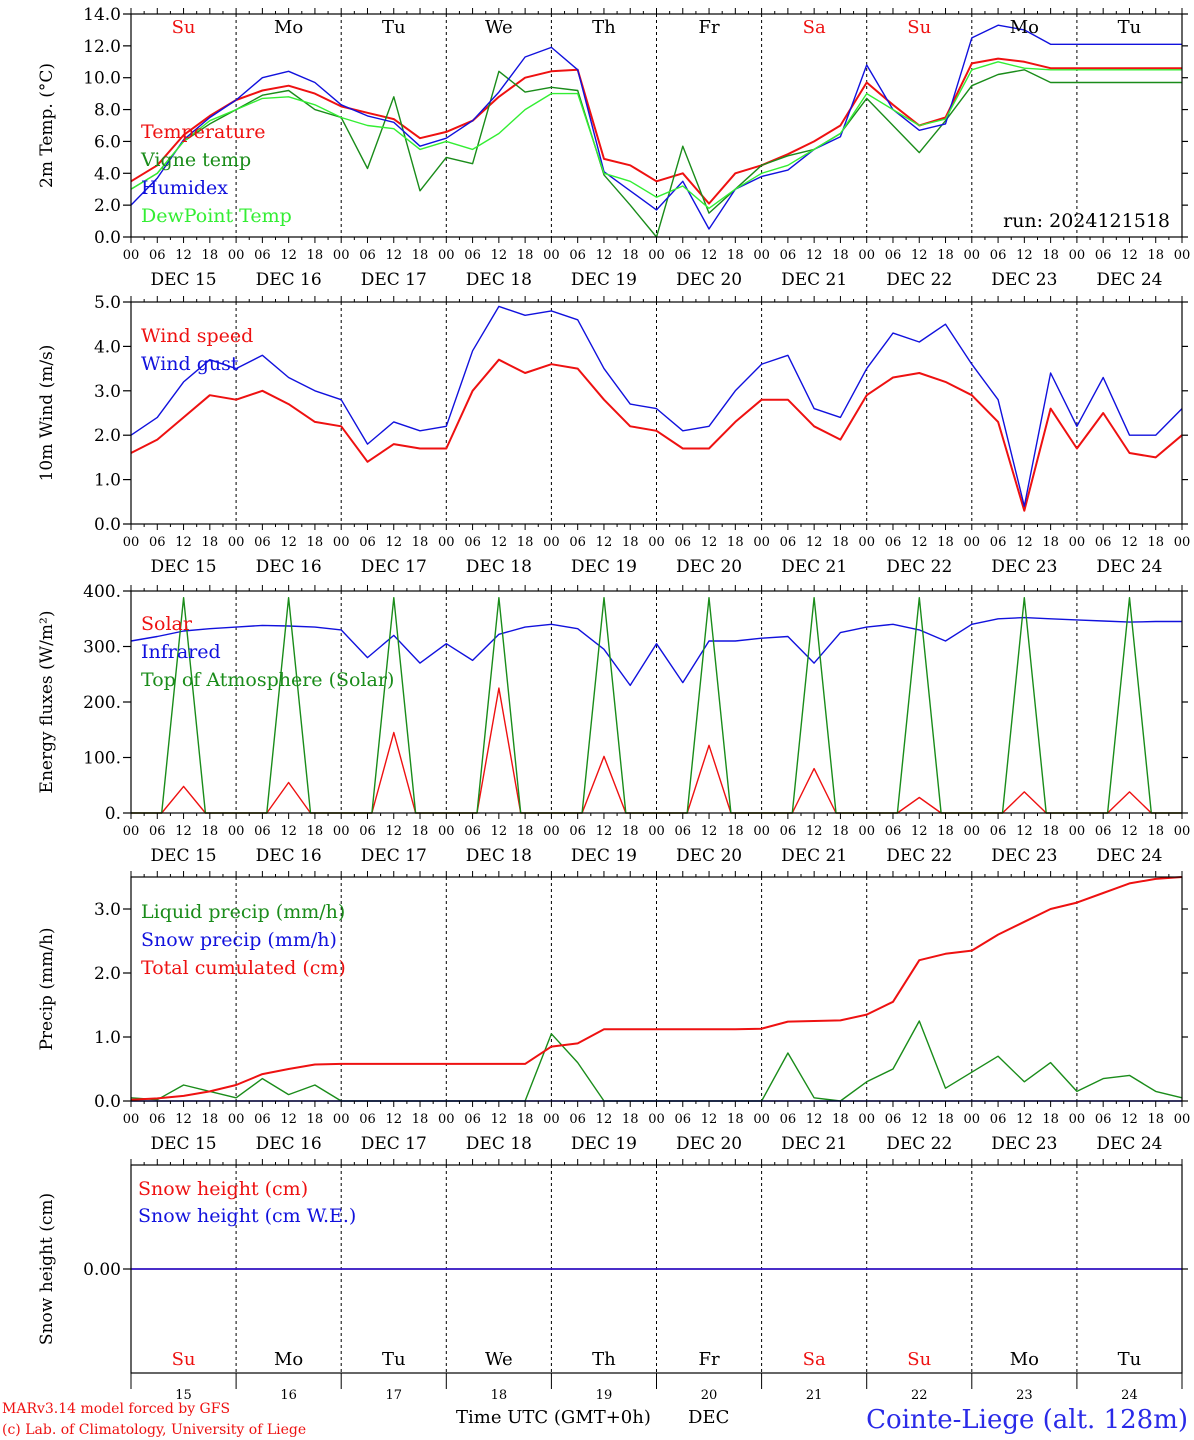 The image size is (1194, 1440). What do you see at coordinates (656, 988) in the screenshot?
I see `series-line-total-cumulated-cm-` at bounding box center [656, 988].